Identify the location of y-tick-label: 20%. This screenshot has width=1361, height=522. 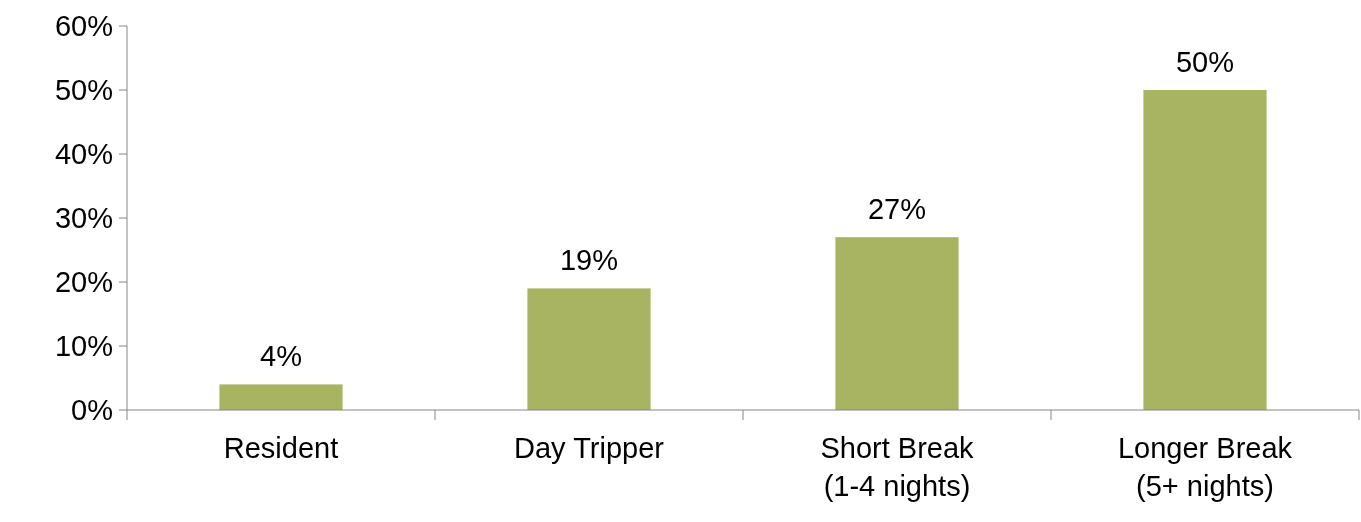
(83, 282).